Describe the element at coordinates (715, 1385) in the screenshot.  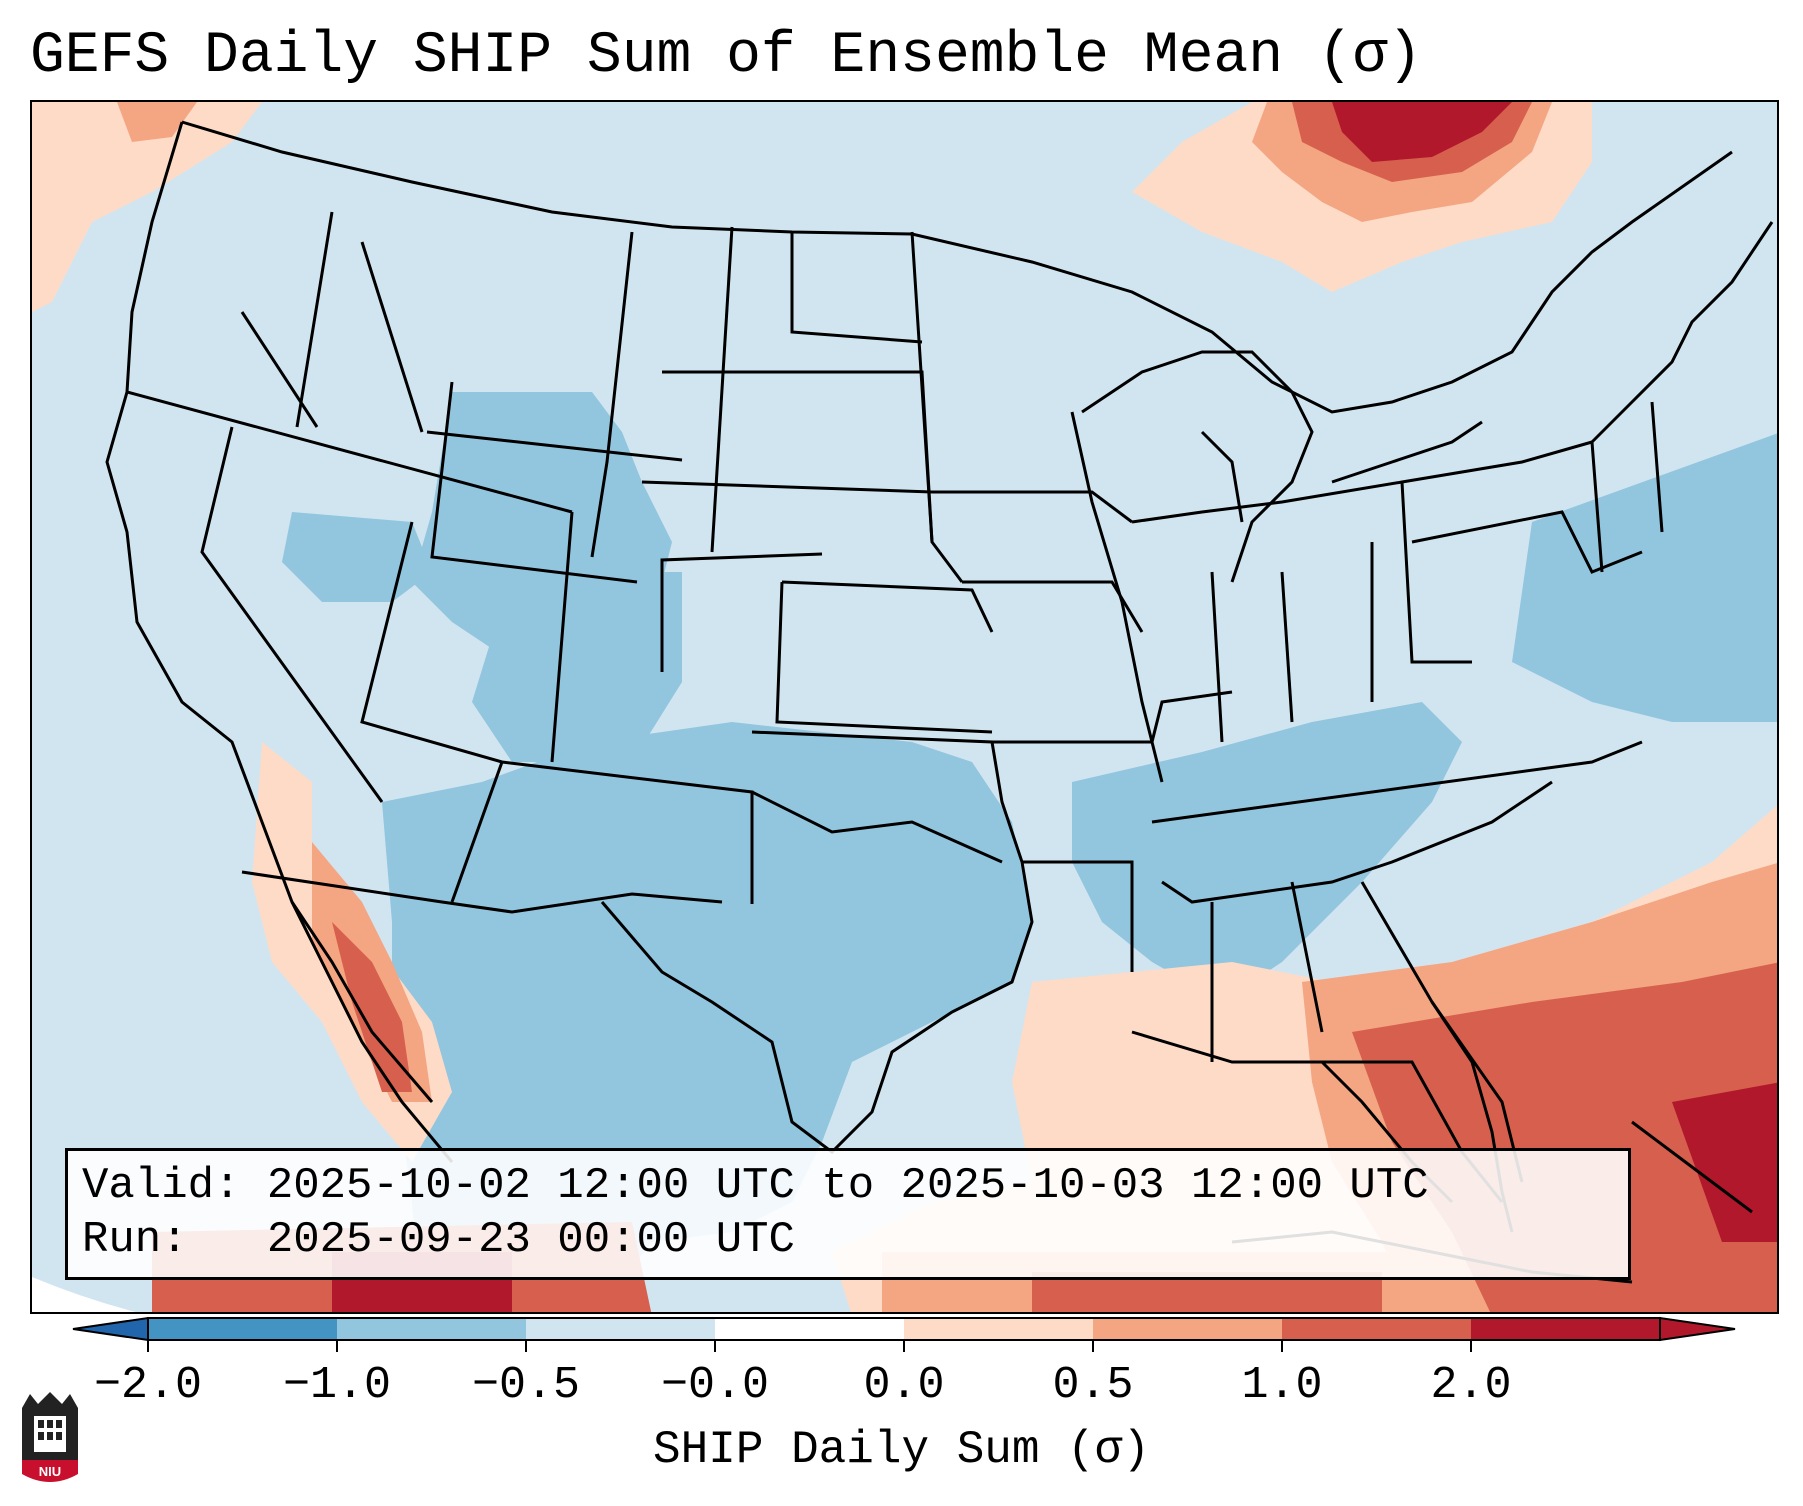
I see `colorbar-tick-label: −0.0` at that location.